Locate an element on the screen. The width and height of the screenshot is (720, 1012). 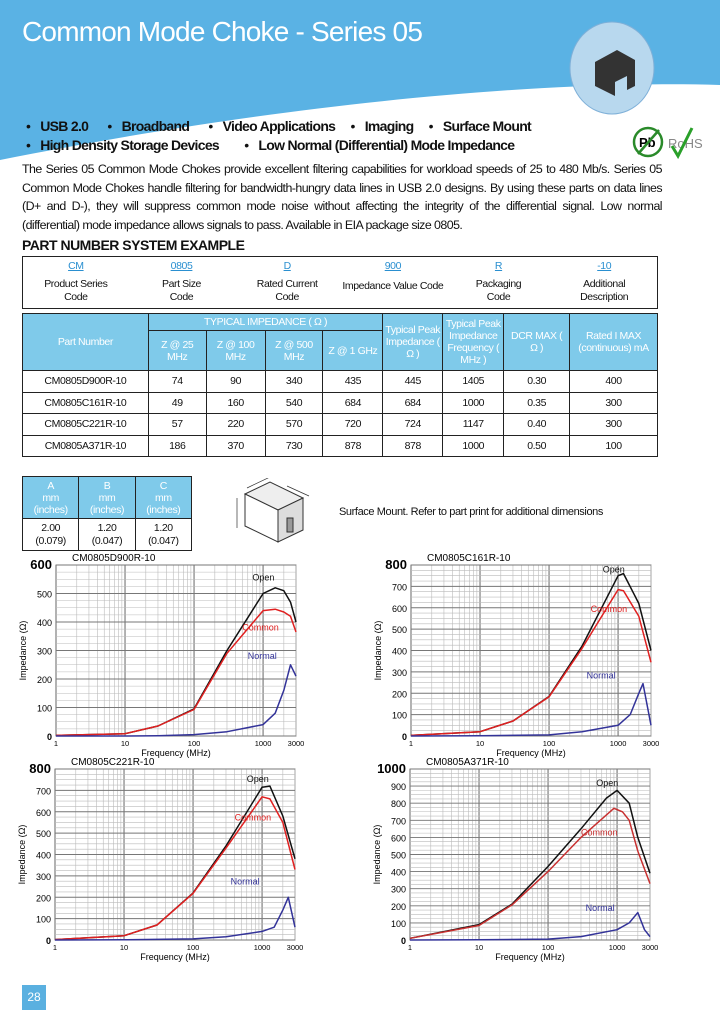
y-tick-label: 800 is located at coordinates (396, 564).